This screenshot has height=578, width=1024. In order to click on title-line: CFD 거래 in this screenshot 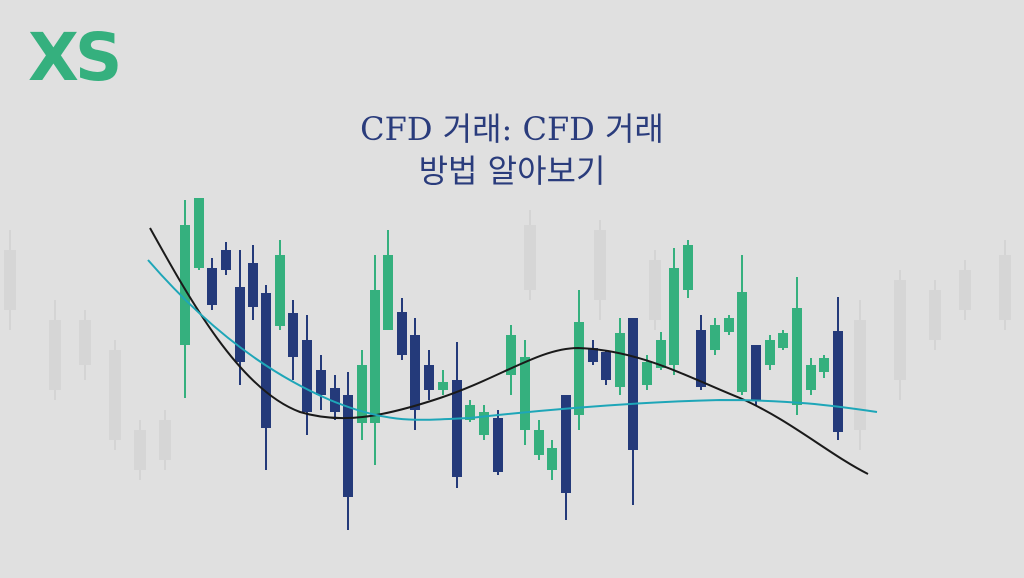, I will do `click(512, 129)`.